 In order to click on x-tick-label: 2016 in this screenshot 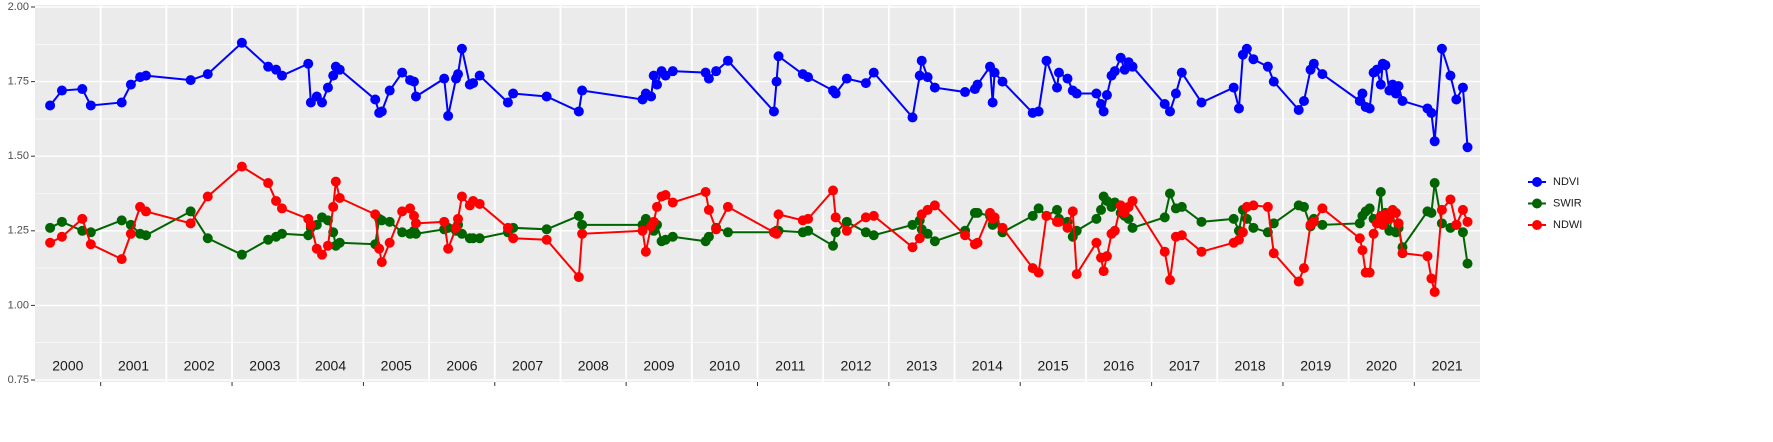, I will do `click(1118, 366)`.